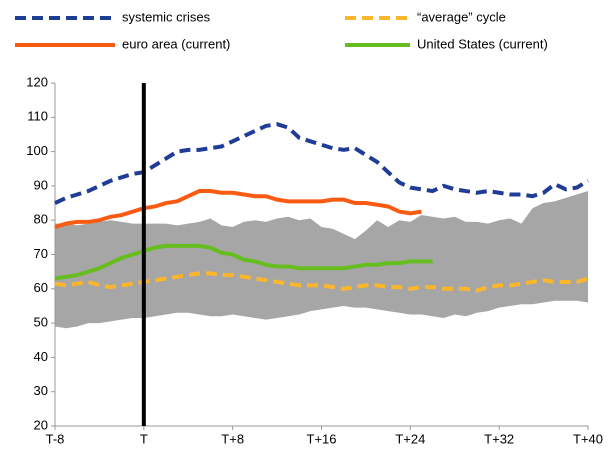 Image resolution: width=608 pixels, height=451 pixels. Describe the element at coordinates (176, 43) in the screenshot. I see `legend-label: euro area (current)` at that location.